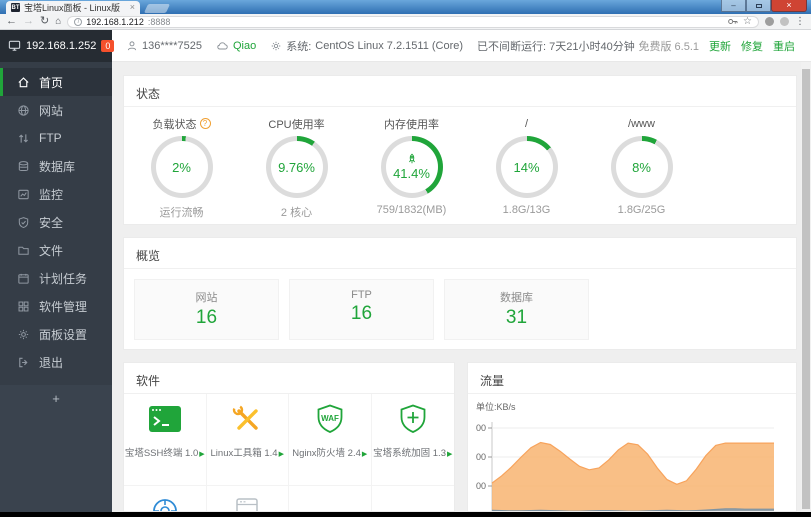  I want to click on qq-account: Qiao, so click(236, 46).